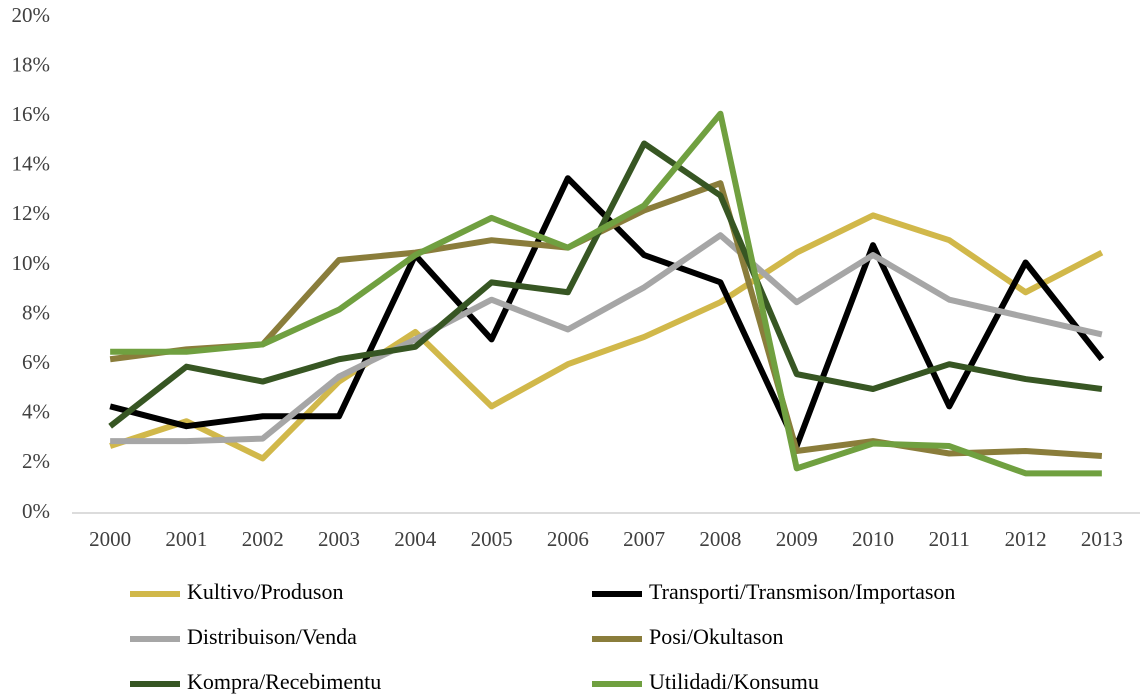  Describe the element at coordinates (720, 539) in the screenshot. I see `x-tick-label: 2008` at that location.